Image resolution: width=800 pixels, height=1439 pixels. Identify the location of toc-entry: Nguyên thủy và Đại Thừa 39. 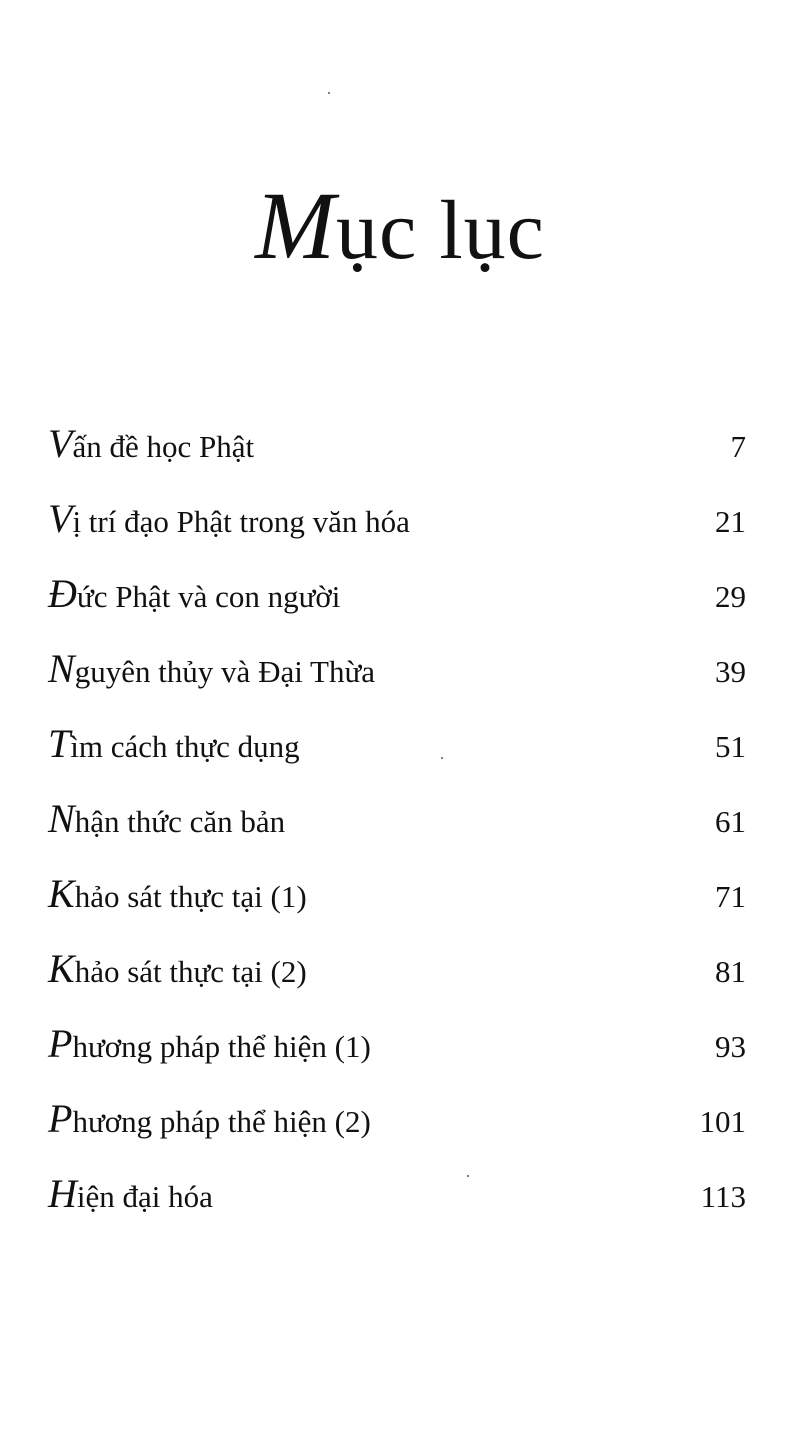
(397, 682).